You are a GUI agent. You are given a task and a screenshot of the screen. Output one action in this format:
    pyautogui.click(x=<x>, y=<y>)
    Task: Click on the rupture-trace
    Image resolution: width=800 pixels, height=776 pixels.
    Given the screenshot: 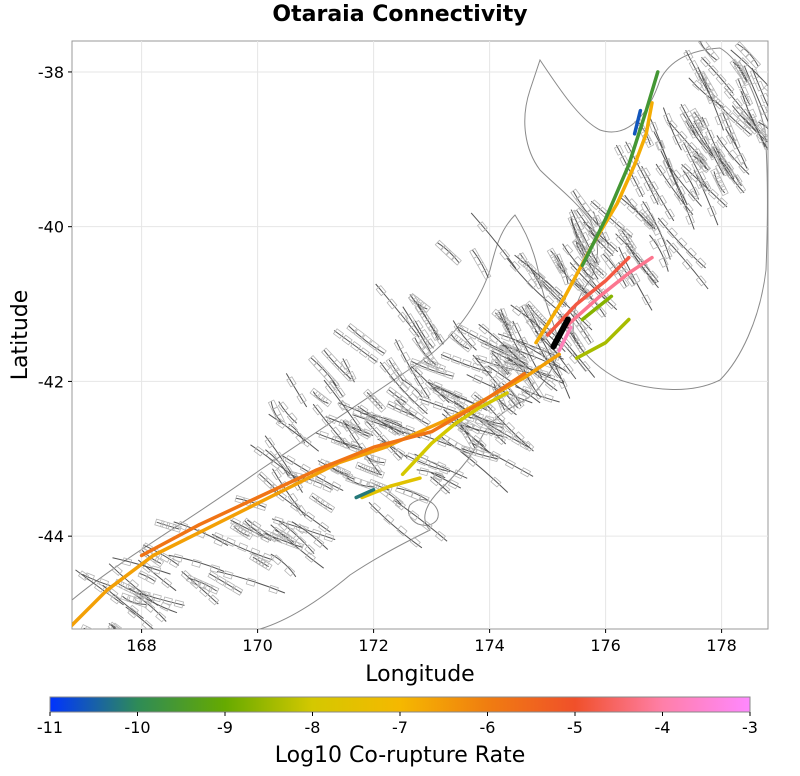 What is the action you would take?
    pyautogui.click(x=594, y=223)
    